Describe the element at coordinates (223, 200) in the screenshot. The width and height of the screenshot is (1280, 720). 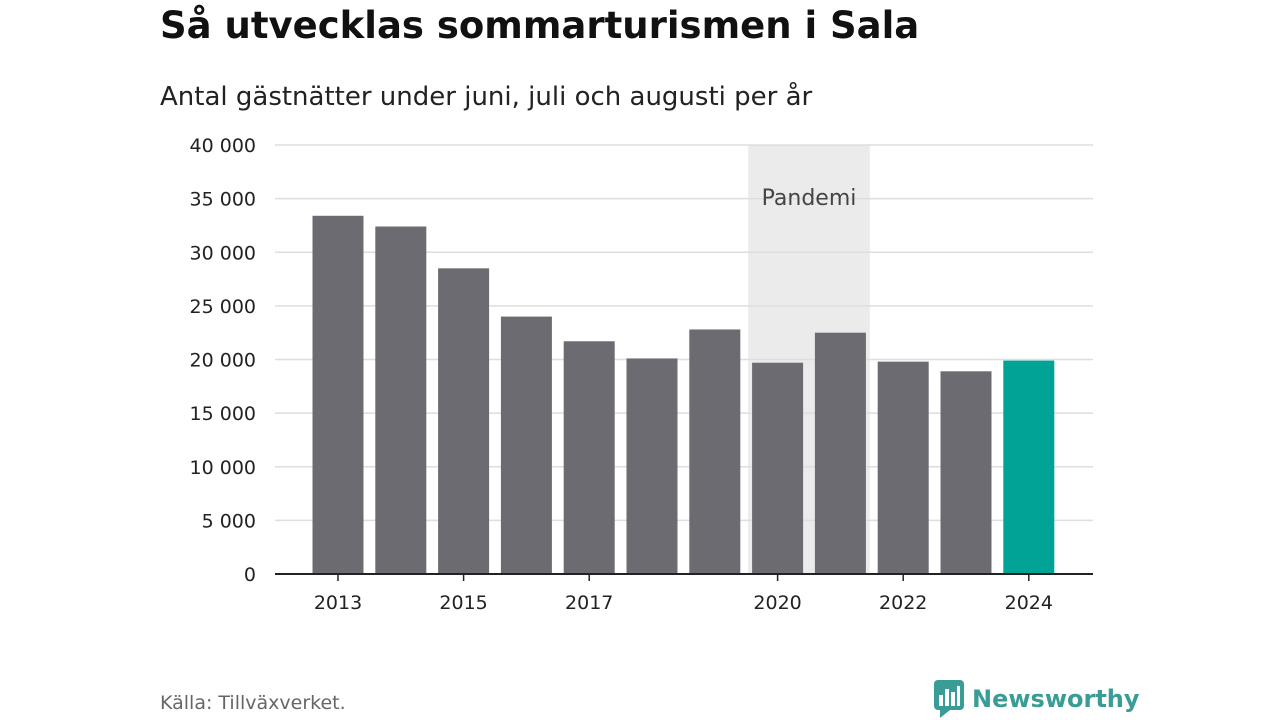
I see `y-tick-label: 35 000` at that location.